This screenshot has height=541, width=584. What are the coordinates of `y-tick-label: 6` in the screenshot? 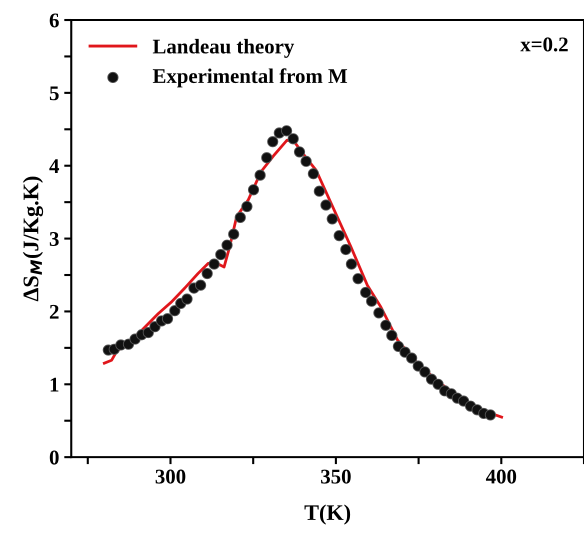 It's located at (54, 20).